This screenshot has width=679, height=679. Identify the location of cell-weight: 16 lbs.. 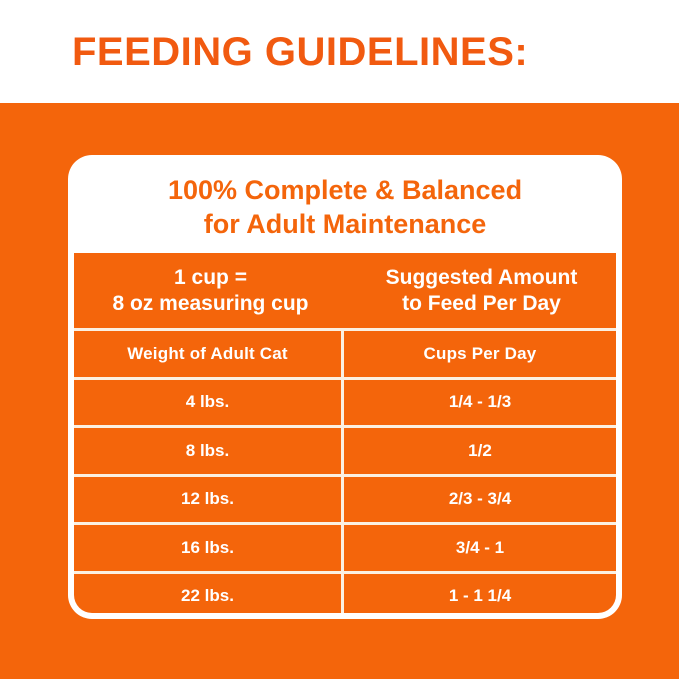
(209, 548).